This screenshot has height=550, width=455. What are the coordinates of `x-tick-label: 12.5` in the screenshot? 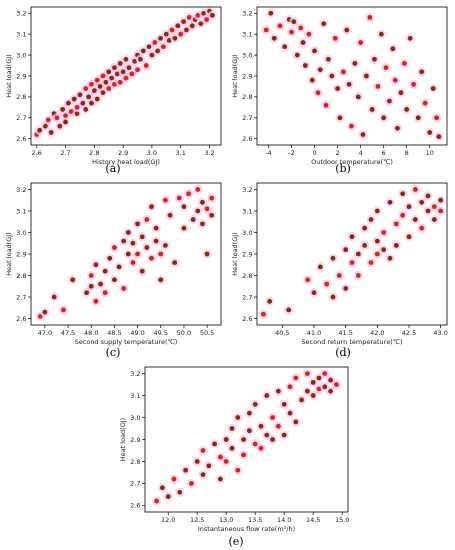 It's located at (197, 520).